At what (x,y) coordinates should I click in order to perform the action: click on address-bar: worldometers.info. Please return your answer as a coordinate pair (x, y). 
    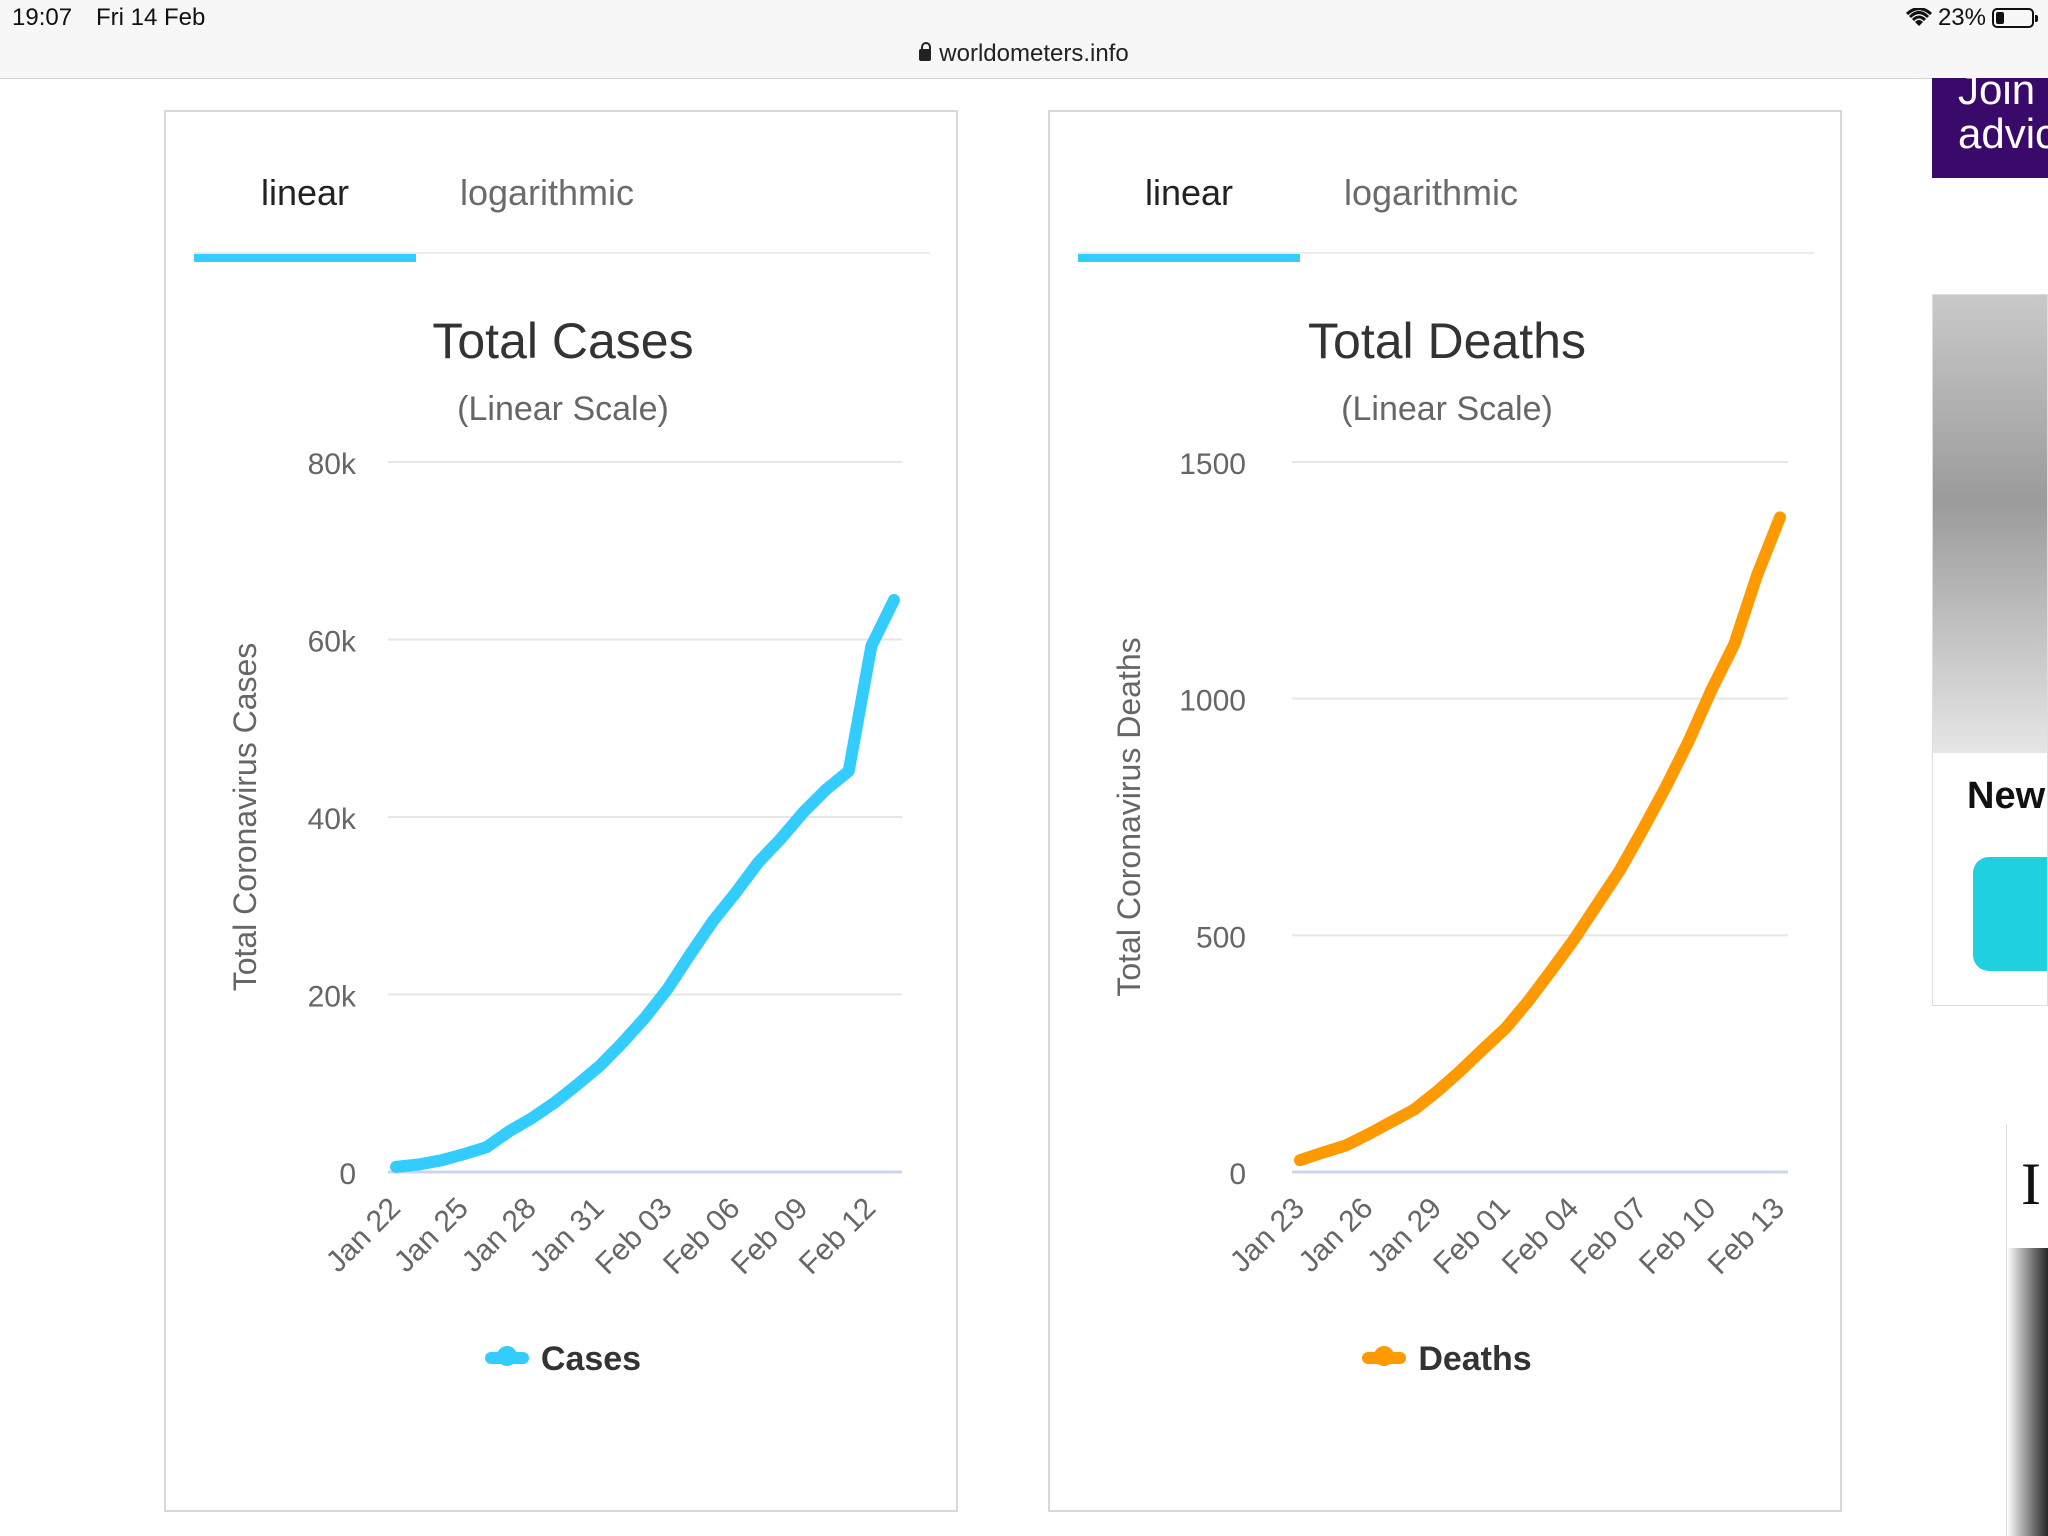
    Looking at the image, I should click on (1024, 54).